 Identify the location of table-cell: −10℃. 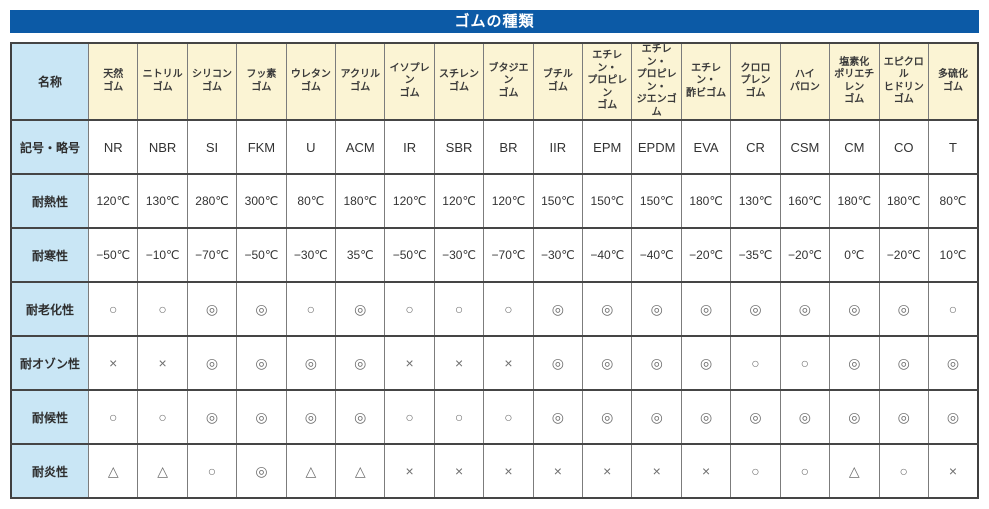
(162, 255).